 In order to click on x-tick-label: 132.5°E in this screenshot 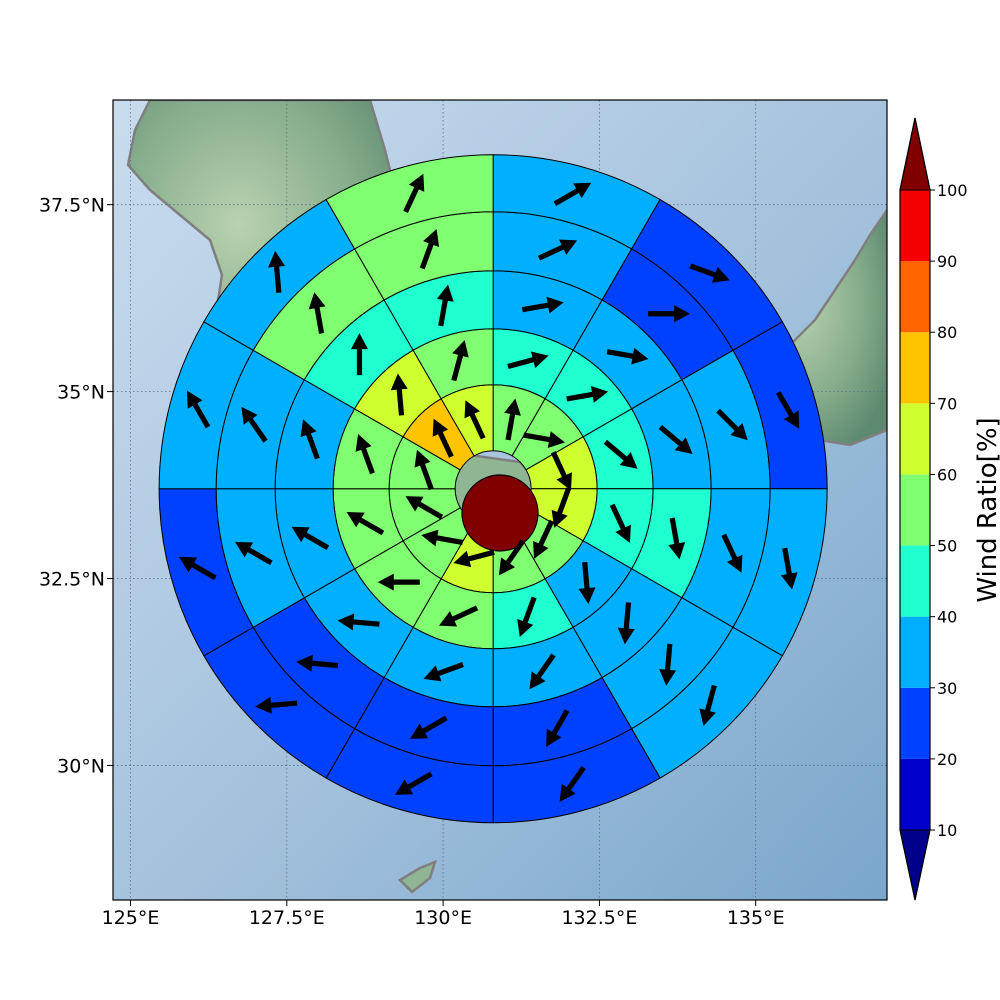, I will do `click(599, 918)`.